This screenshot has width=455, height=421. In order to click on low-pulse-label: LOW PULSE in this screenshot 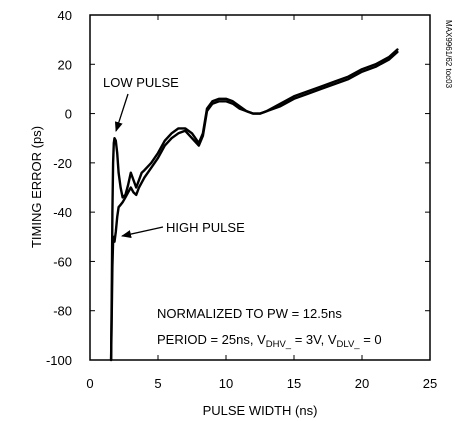, I will do `click(141, 82)`.